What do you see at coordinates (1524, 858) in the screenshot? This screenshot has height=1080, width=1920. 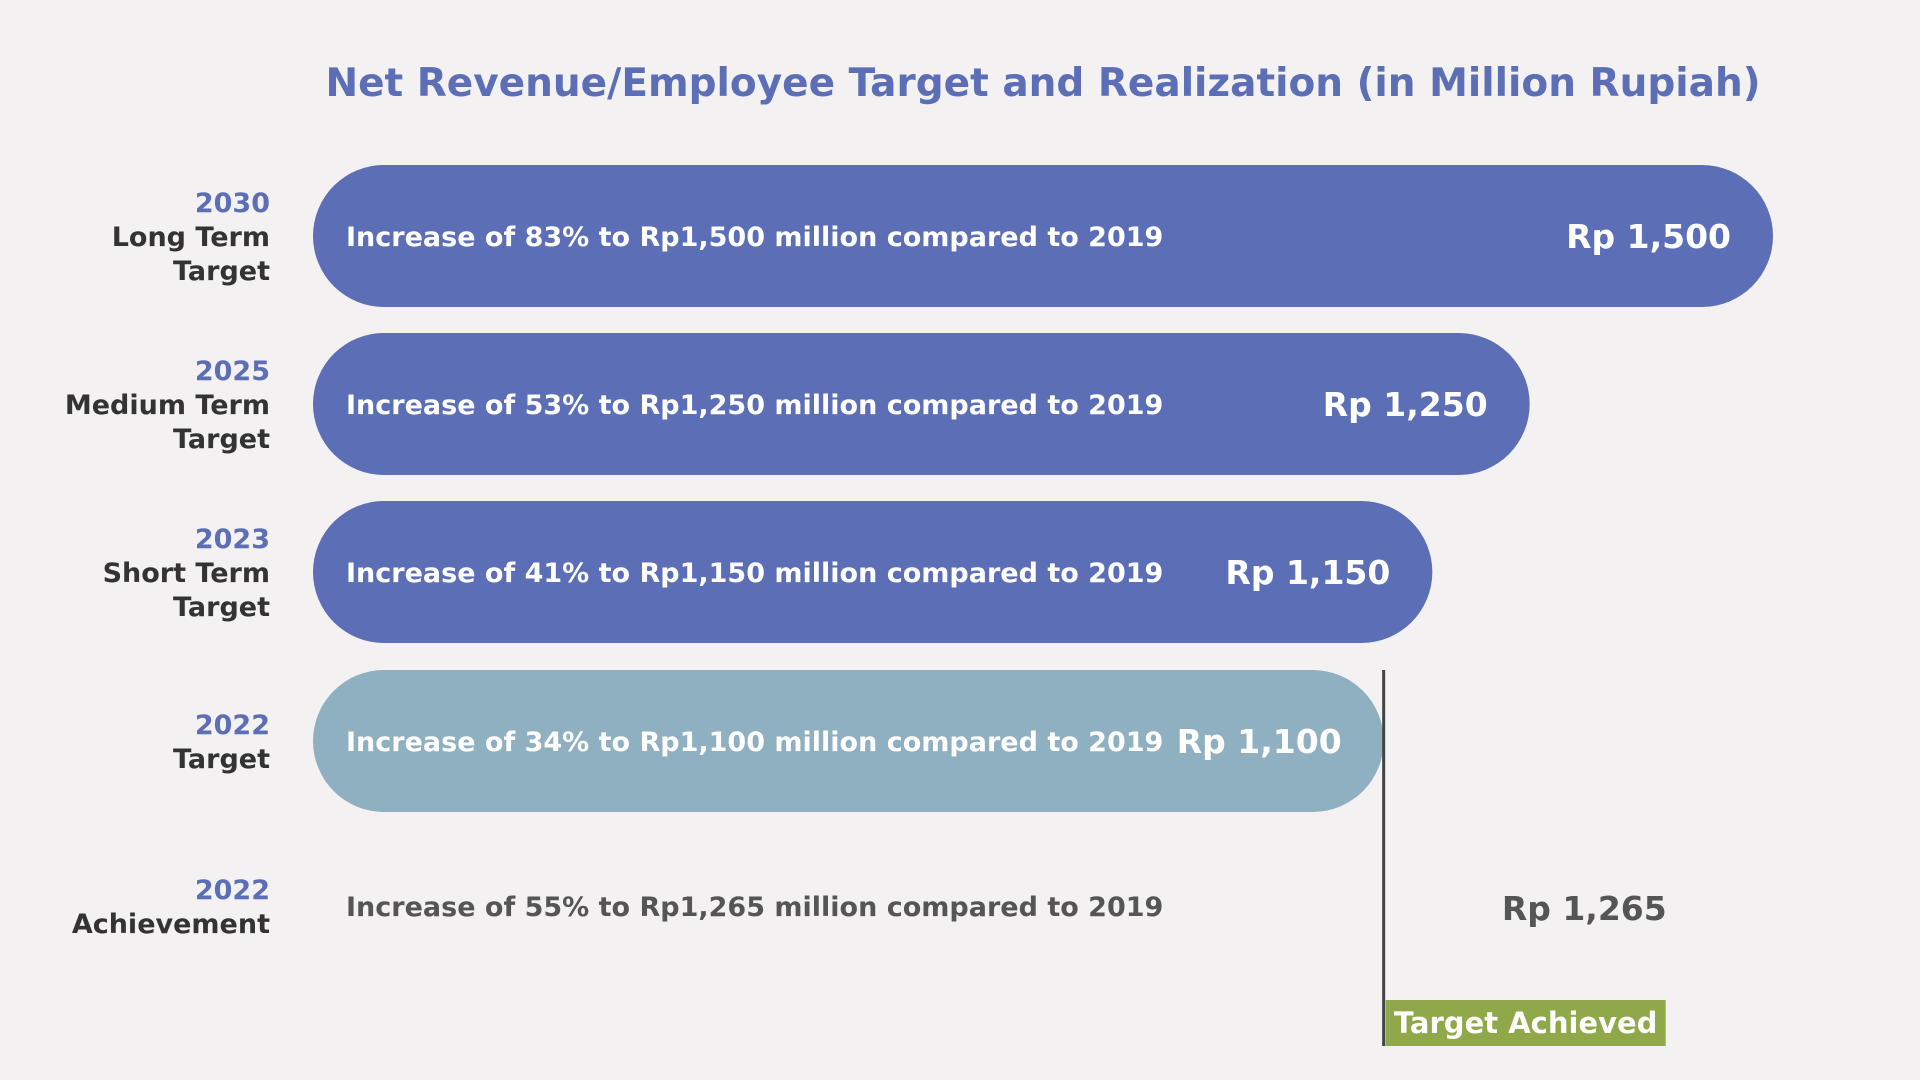 I see `annotations: Target Achieved` at bounding box center [1524, 858].